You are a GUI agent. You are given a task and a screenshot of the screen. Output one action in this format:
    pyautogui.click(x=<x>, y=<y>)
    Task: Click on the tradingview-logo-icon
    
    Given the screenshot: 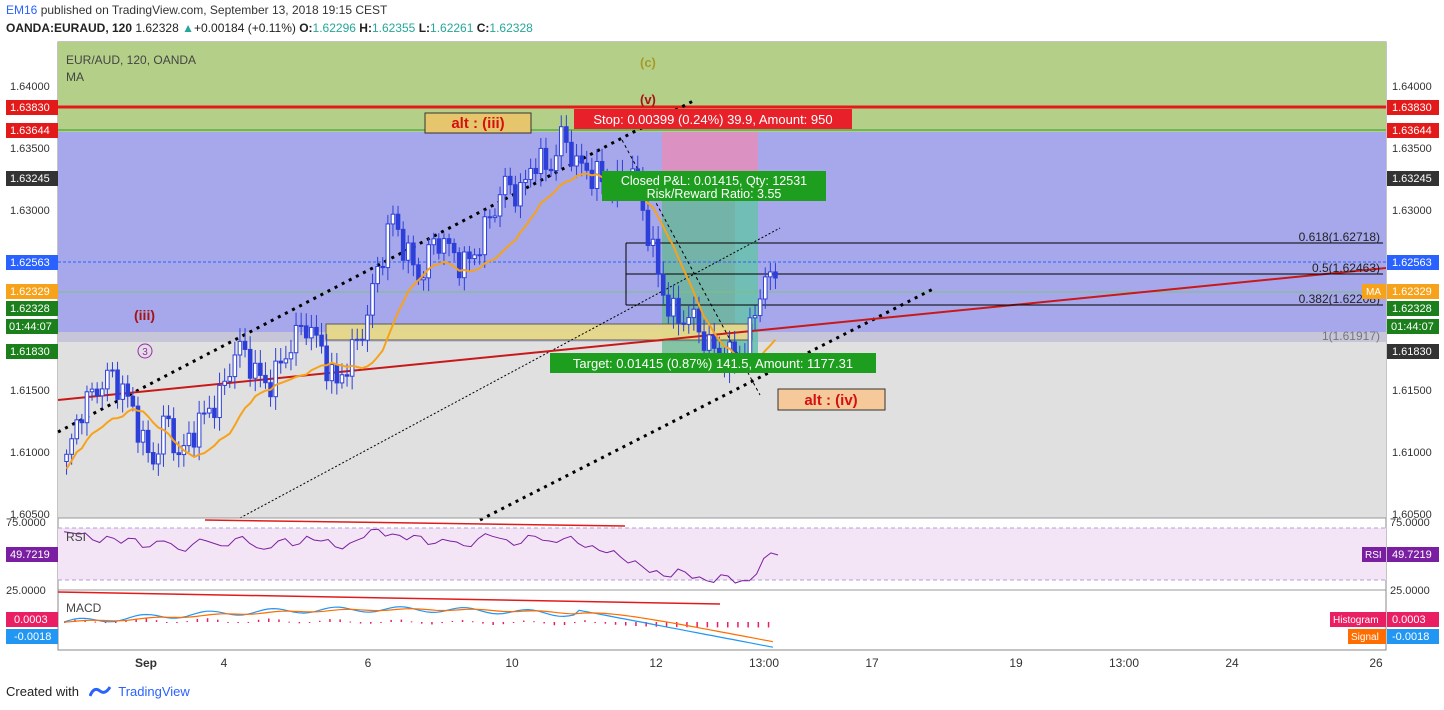 What is the action you would take?
    pyautogui.click(x=99, y=692)
    